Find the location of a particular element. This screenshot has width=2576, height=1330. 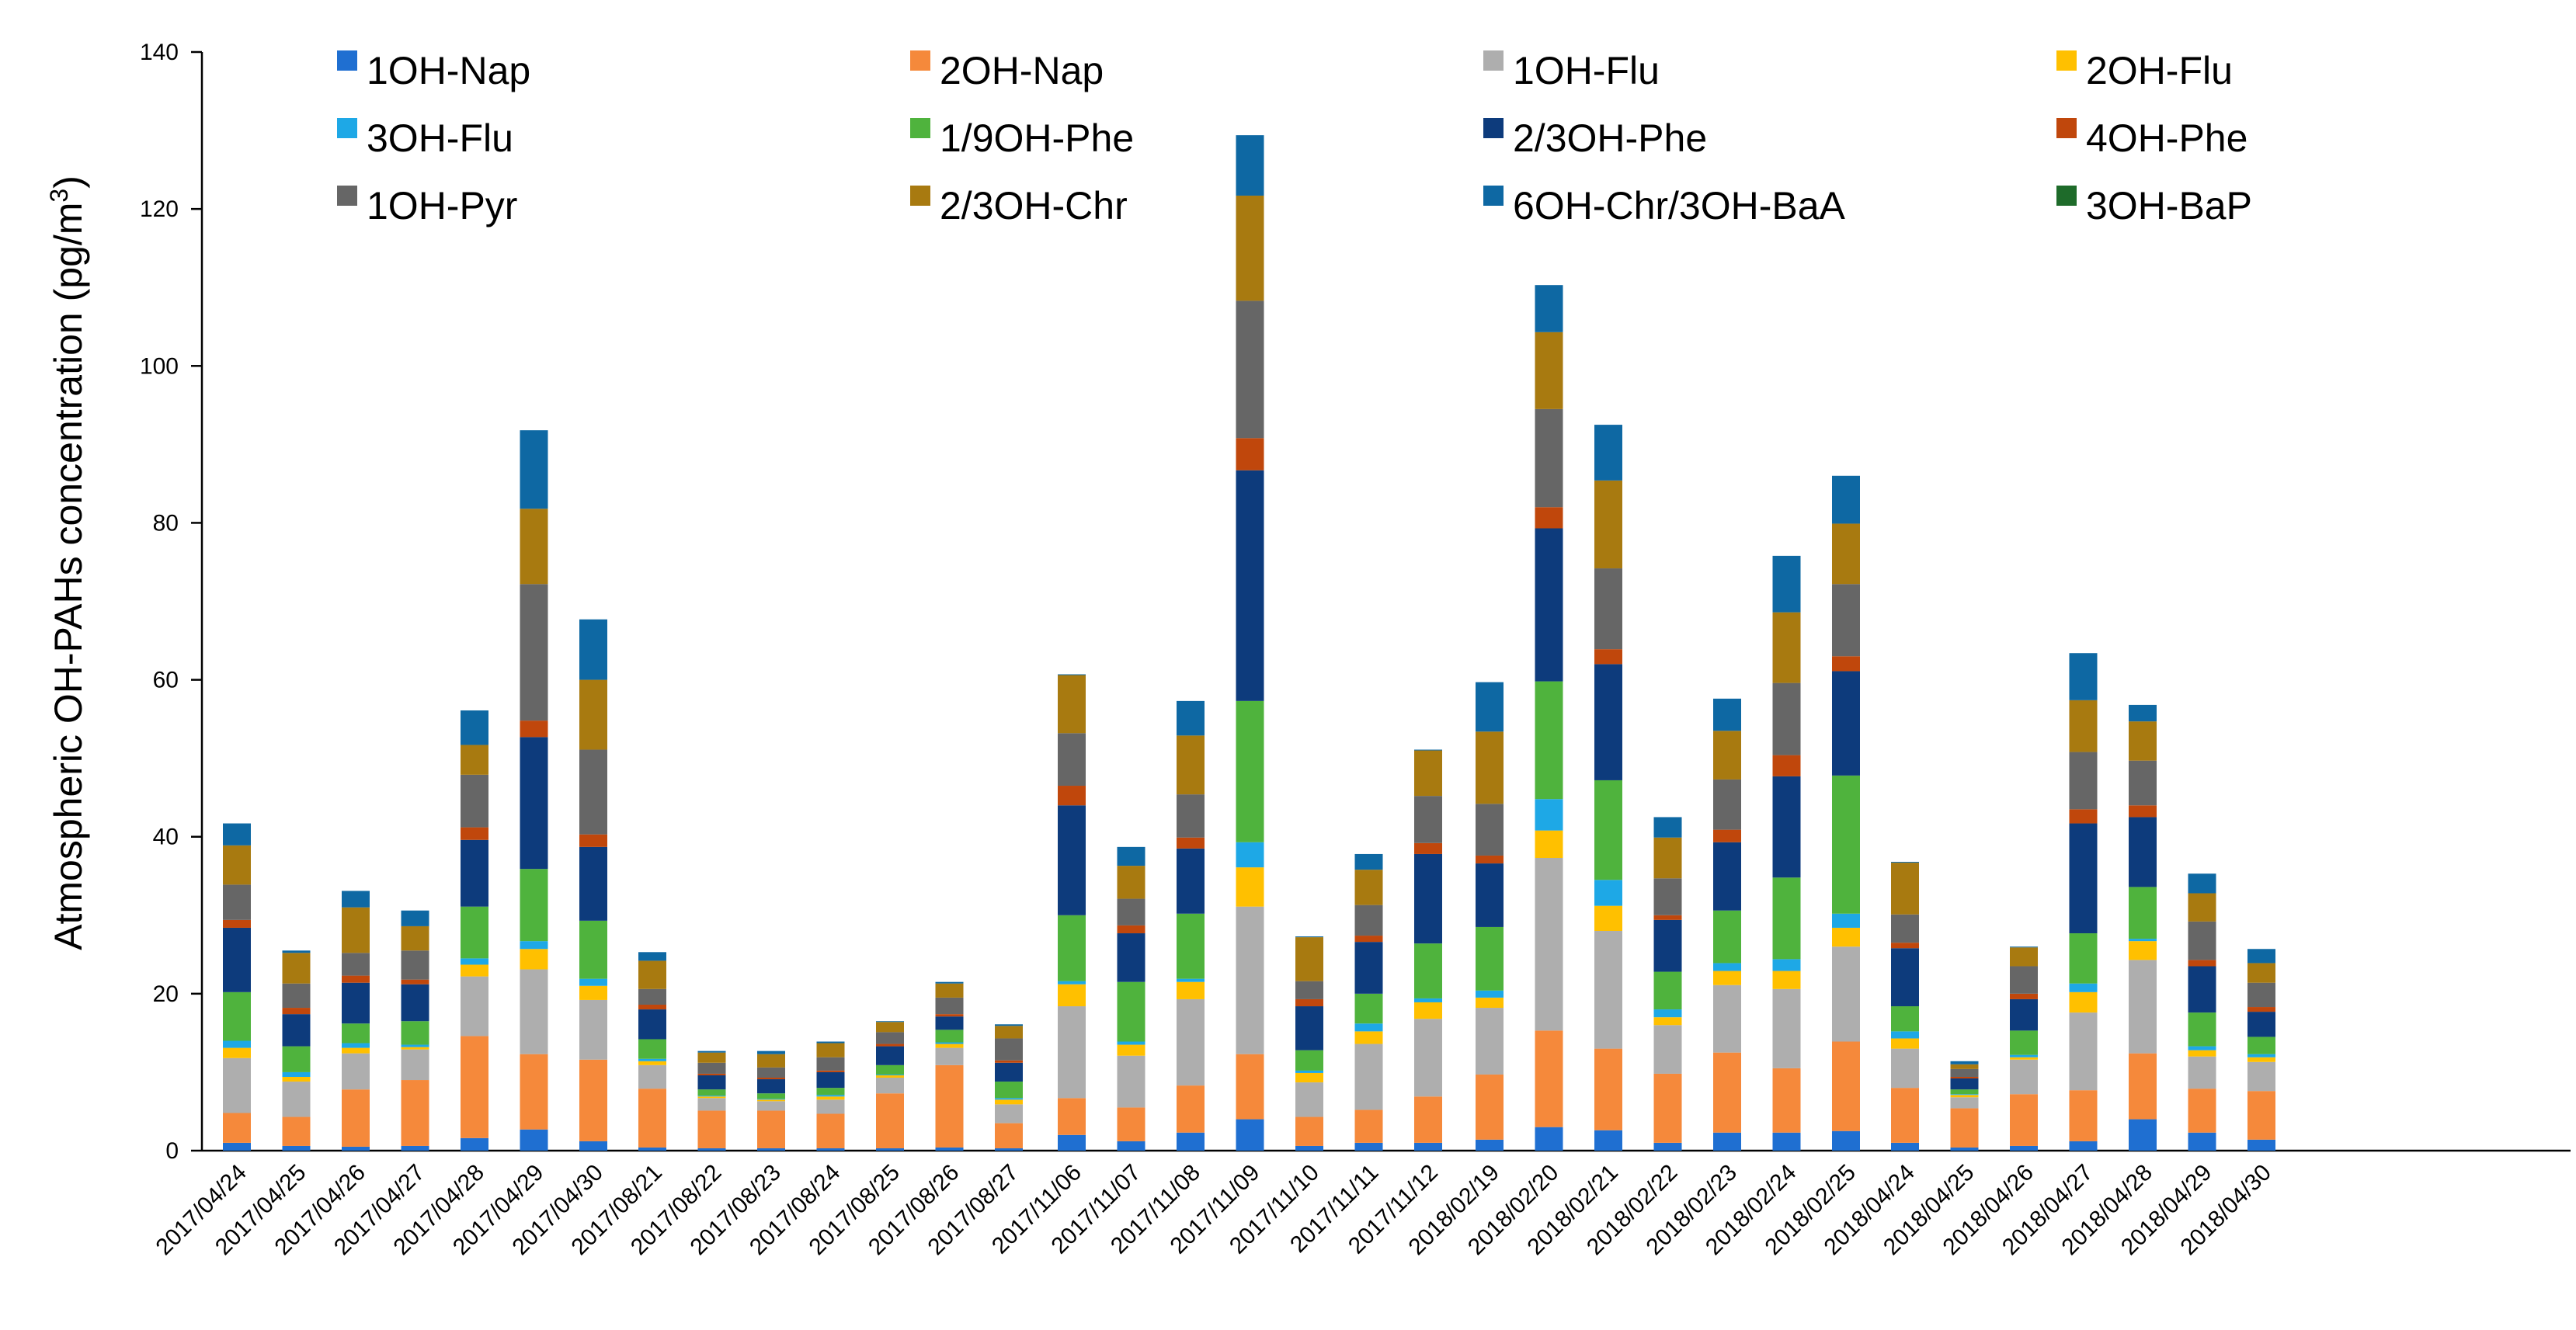

legend-label: 1OH-Nap is located at coordinates (449, 70).